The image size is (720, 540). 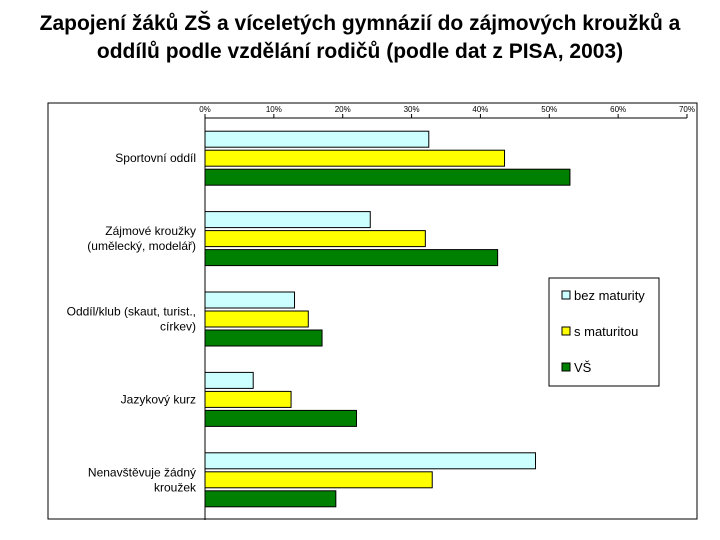 What do you see at coordinates (412, 109) in the screenshot?
I see `x-tick-label: 30%` at bounding box center [412, 109].